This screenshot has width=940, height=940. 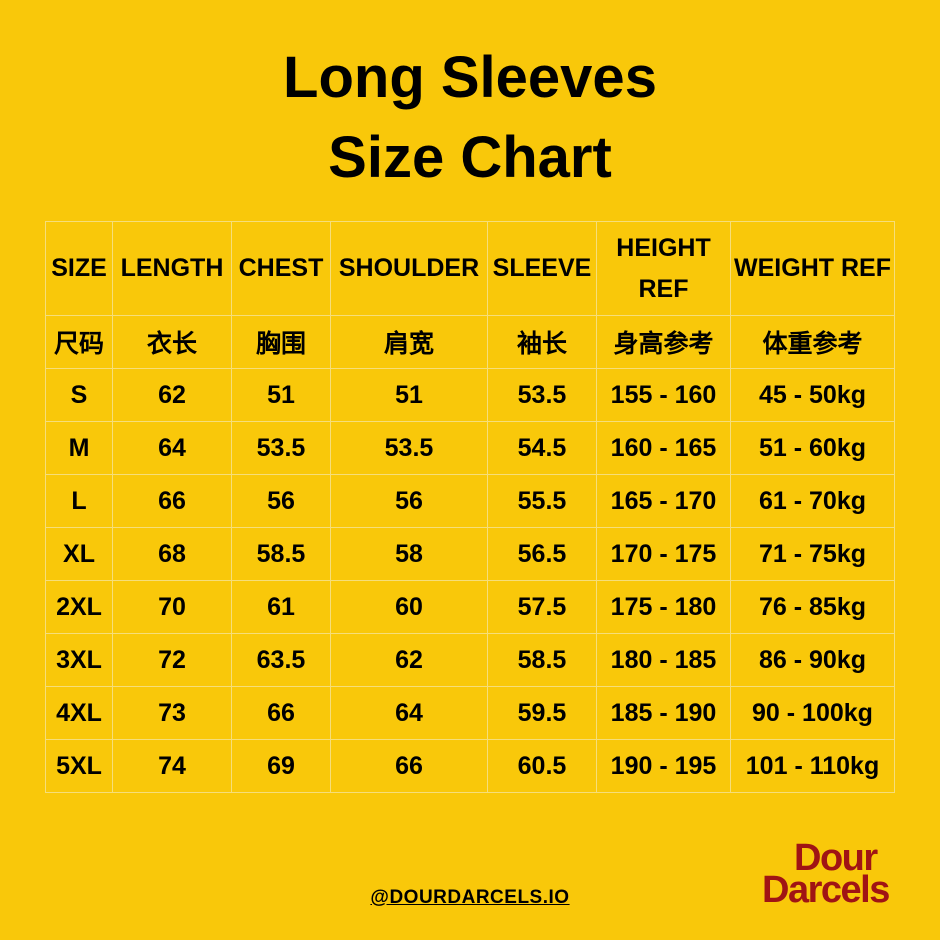 What do you see at coordinates (812, 660) in the screenshot?
I see `table-cell: 86 - 90kg` at bounding box center [812, 660].